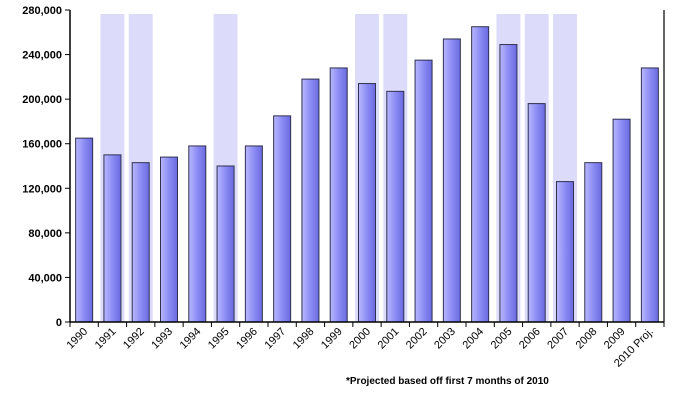 The width and height of the screenshot is (678, 395). Describe the element at coordinates (536, 213) in the screenshot. I see `bar-2006` at that location.